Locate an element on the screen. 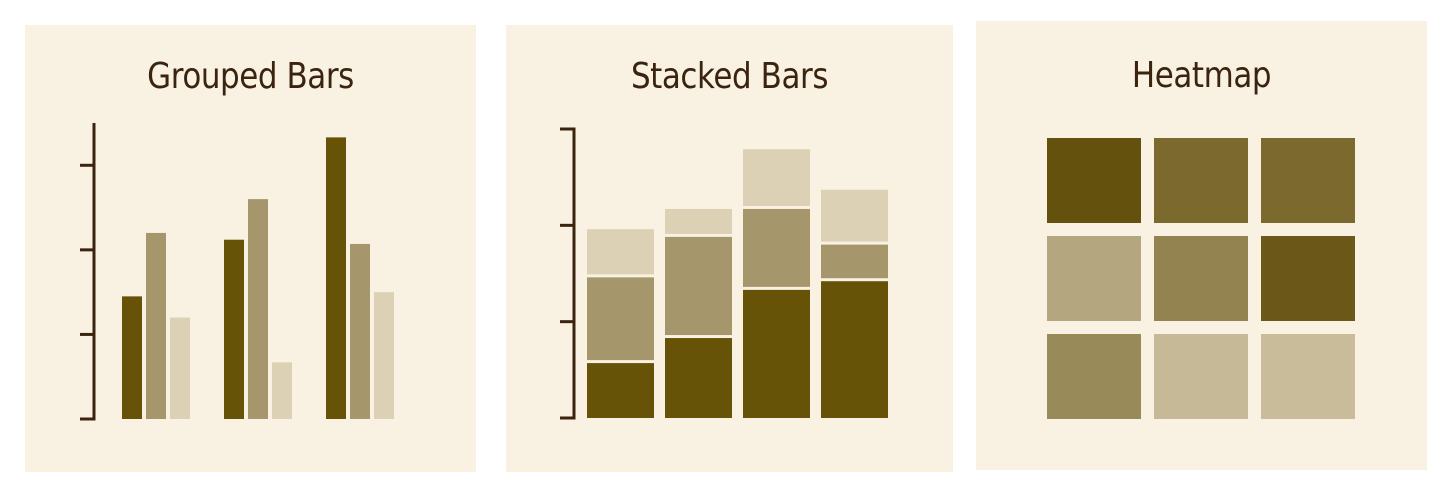 The image size is (1444, 499). grouped-bars-chart is located at coordinates (237, 272).